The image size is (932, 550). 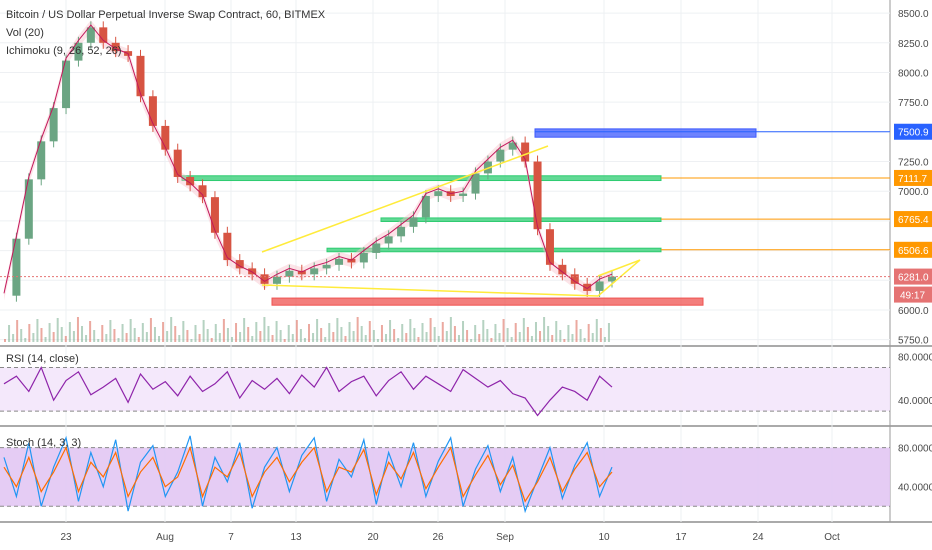 I want to click on stoch-k-line, so click(x=308, y=474).